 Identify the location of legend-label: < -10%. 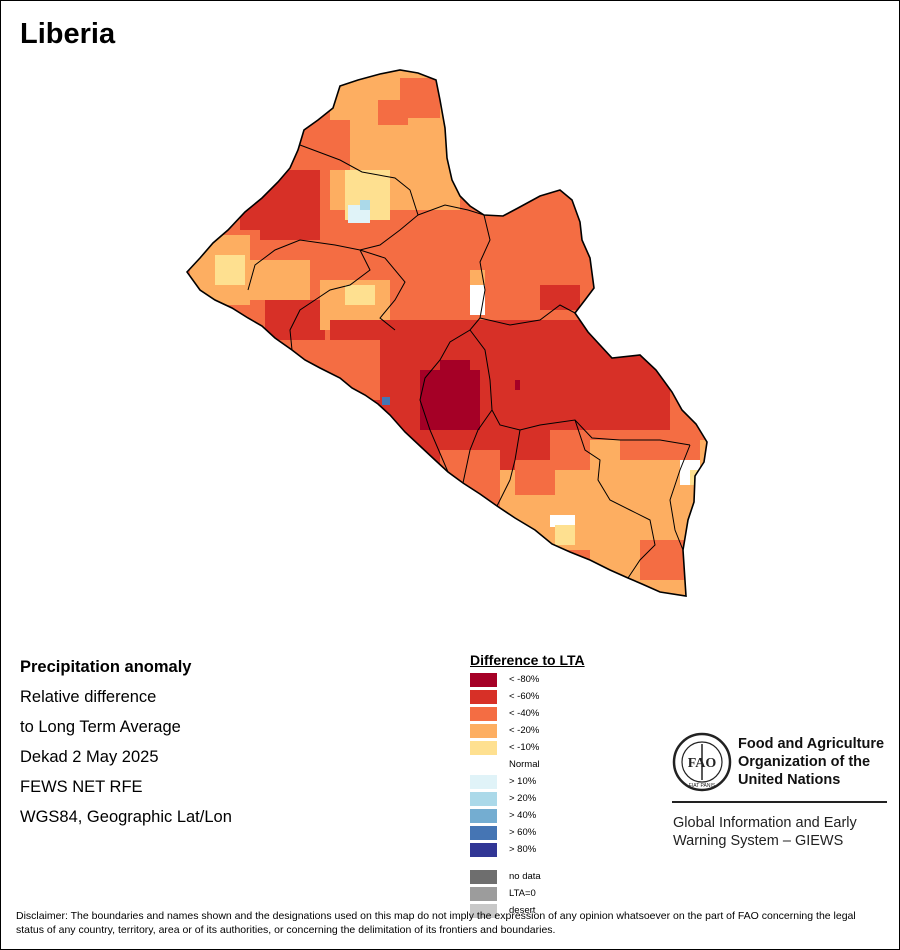
(524, 747).